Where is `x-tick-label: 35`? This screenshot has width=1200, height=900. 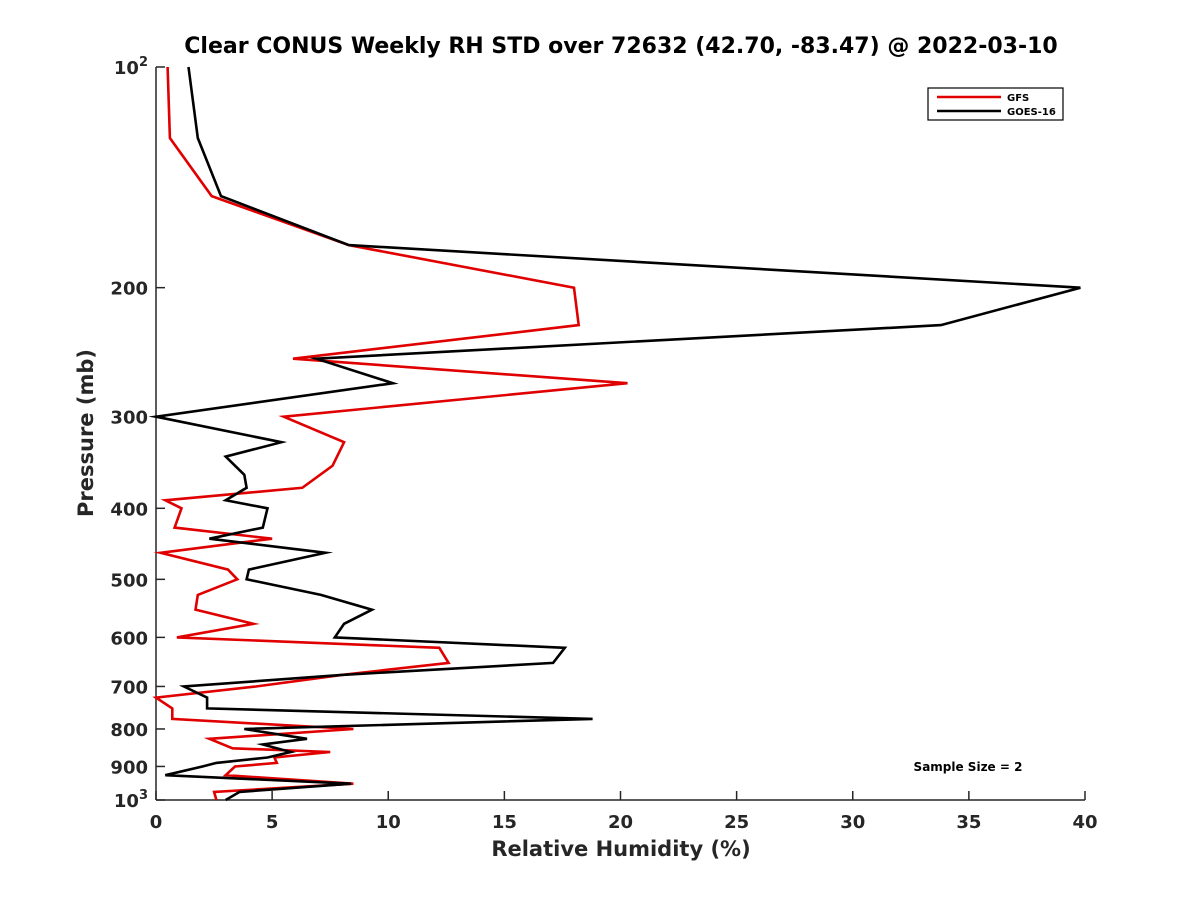
x-tick-label: 35 is located at coordinates (968, 822).